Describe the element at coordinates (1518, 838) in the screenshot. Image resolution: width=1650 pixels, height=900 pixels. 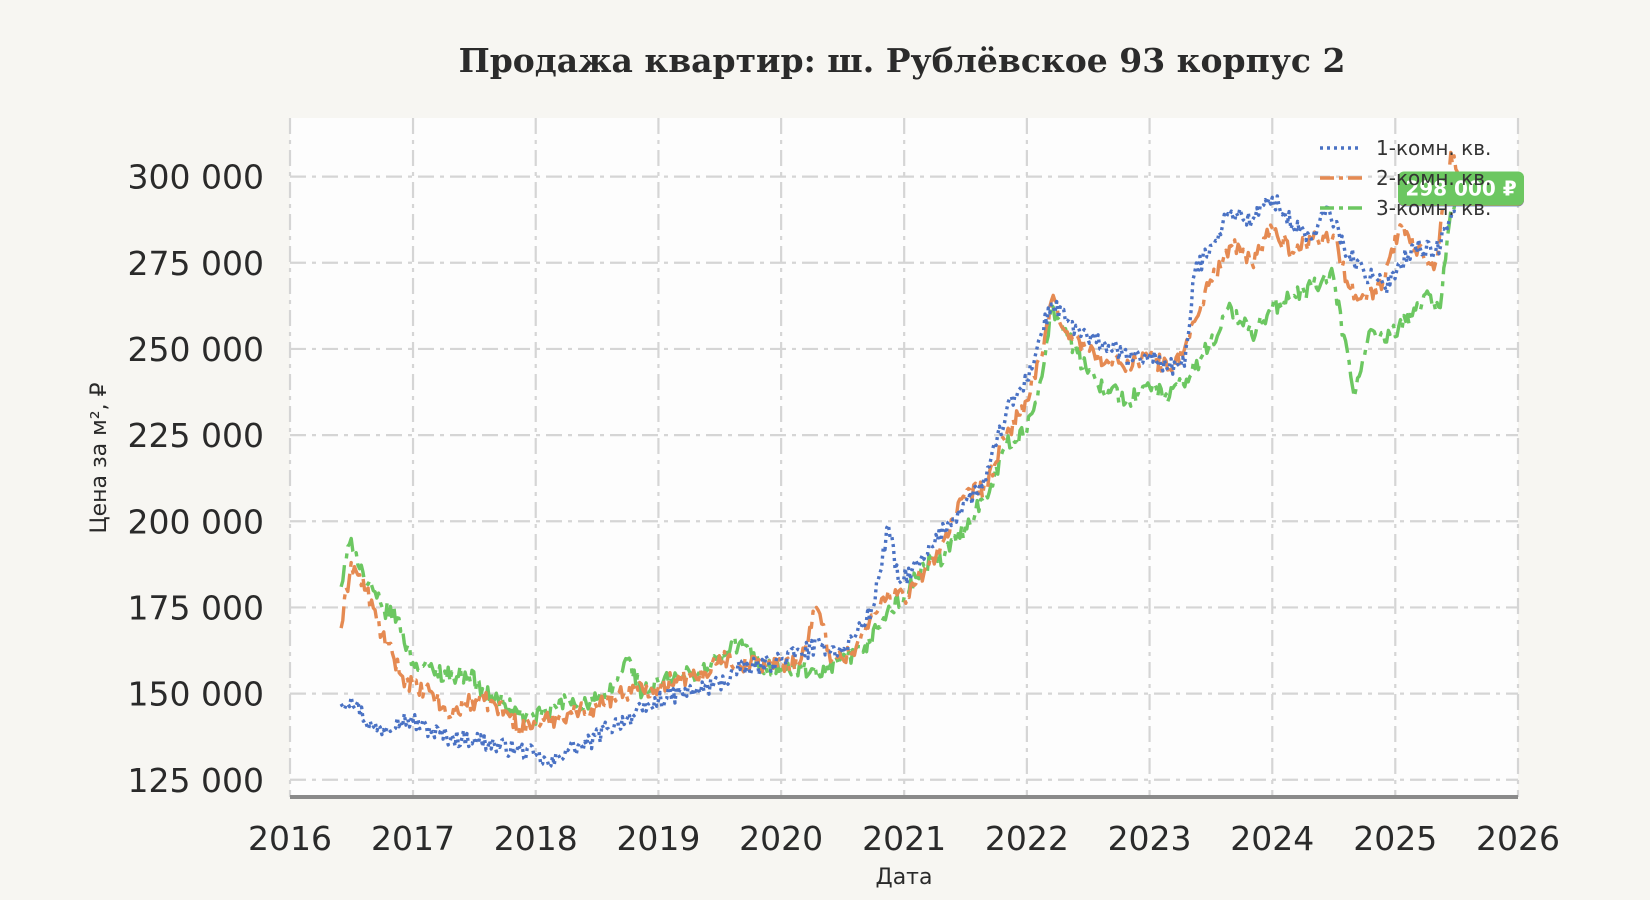
I see `x-tick-label: 2026` at that location.